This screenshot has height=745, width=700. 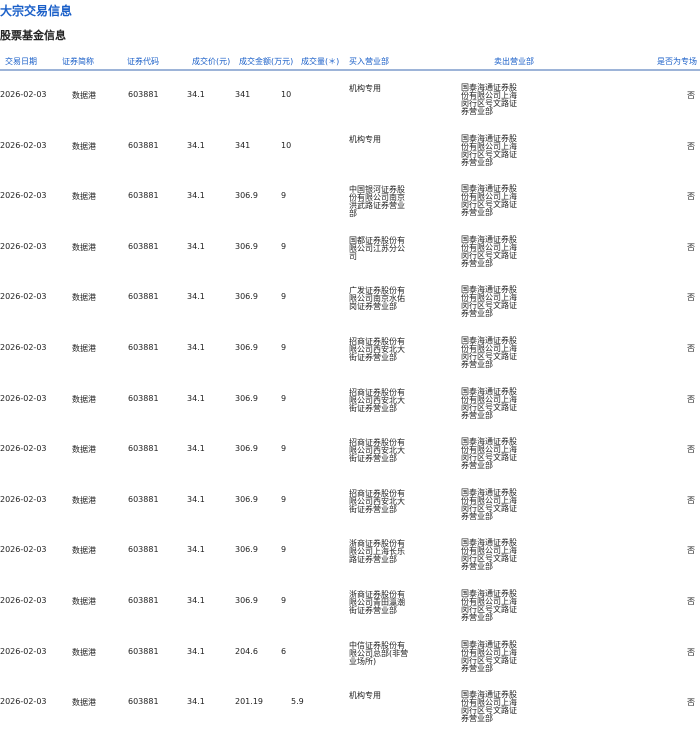 What do you see at coordinates (377, 552) in the screenshot?
I see `cell-buyer: 浙商证券股份有限公司上海长乐路证券营业部` at bounding box center [377, 552].